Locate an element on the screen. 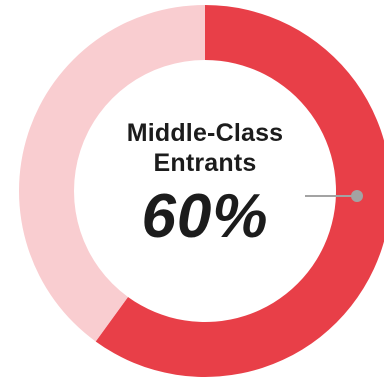 The width and height of the screenshot is (384, 385). center-value: 60% is located at coordinates (205, 216).